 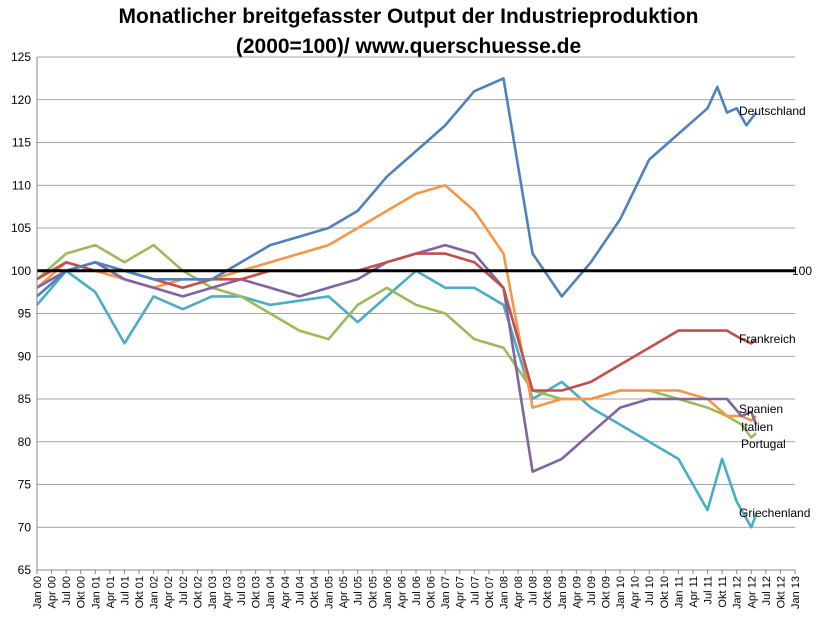 What do you see at coordinates (519, 592) in the screenshot?
I see `x-tick-label: Apr 08` at bounding box center [519, 592].